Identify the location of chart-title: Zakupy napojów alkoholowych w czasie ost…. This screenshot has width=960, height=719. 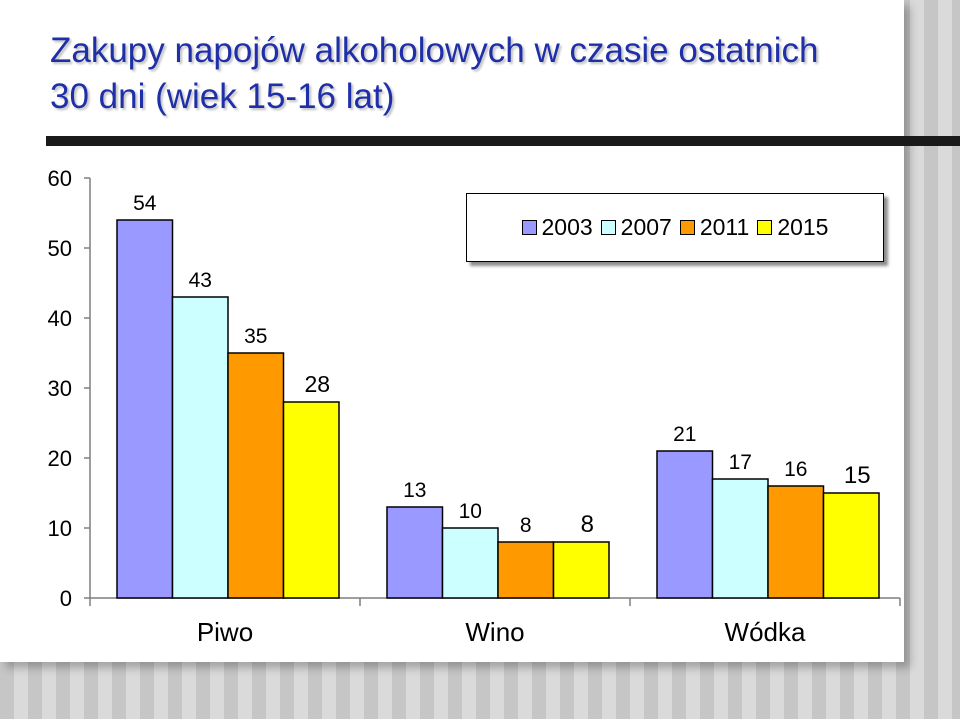
(475, 74).